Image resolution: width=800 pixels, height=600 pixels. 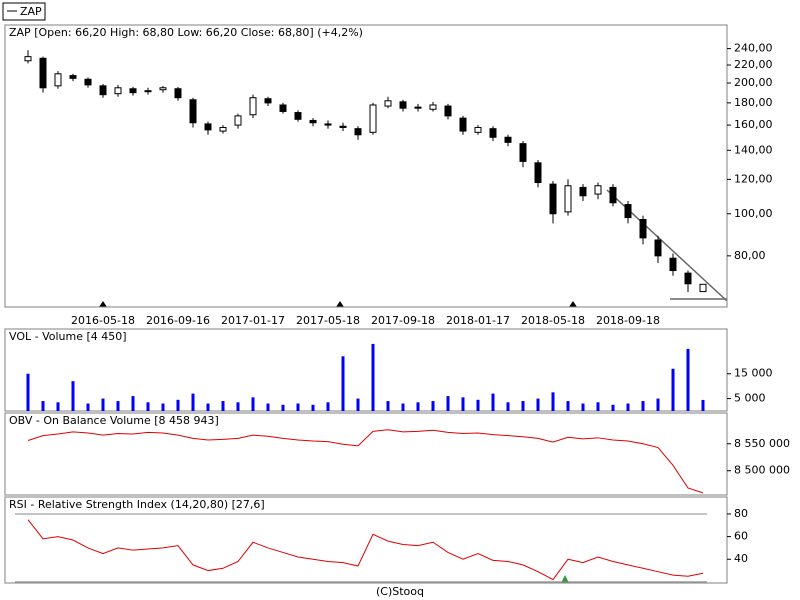 What do you see at coordinates (628, 320) in the screenshot?
I see `x-tick-label: 2018-09-18` at bounding box center [628, 320].